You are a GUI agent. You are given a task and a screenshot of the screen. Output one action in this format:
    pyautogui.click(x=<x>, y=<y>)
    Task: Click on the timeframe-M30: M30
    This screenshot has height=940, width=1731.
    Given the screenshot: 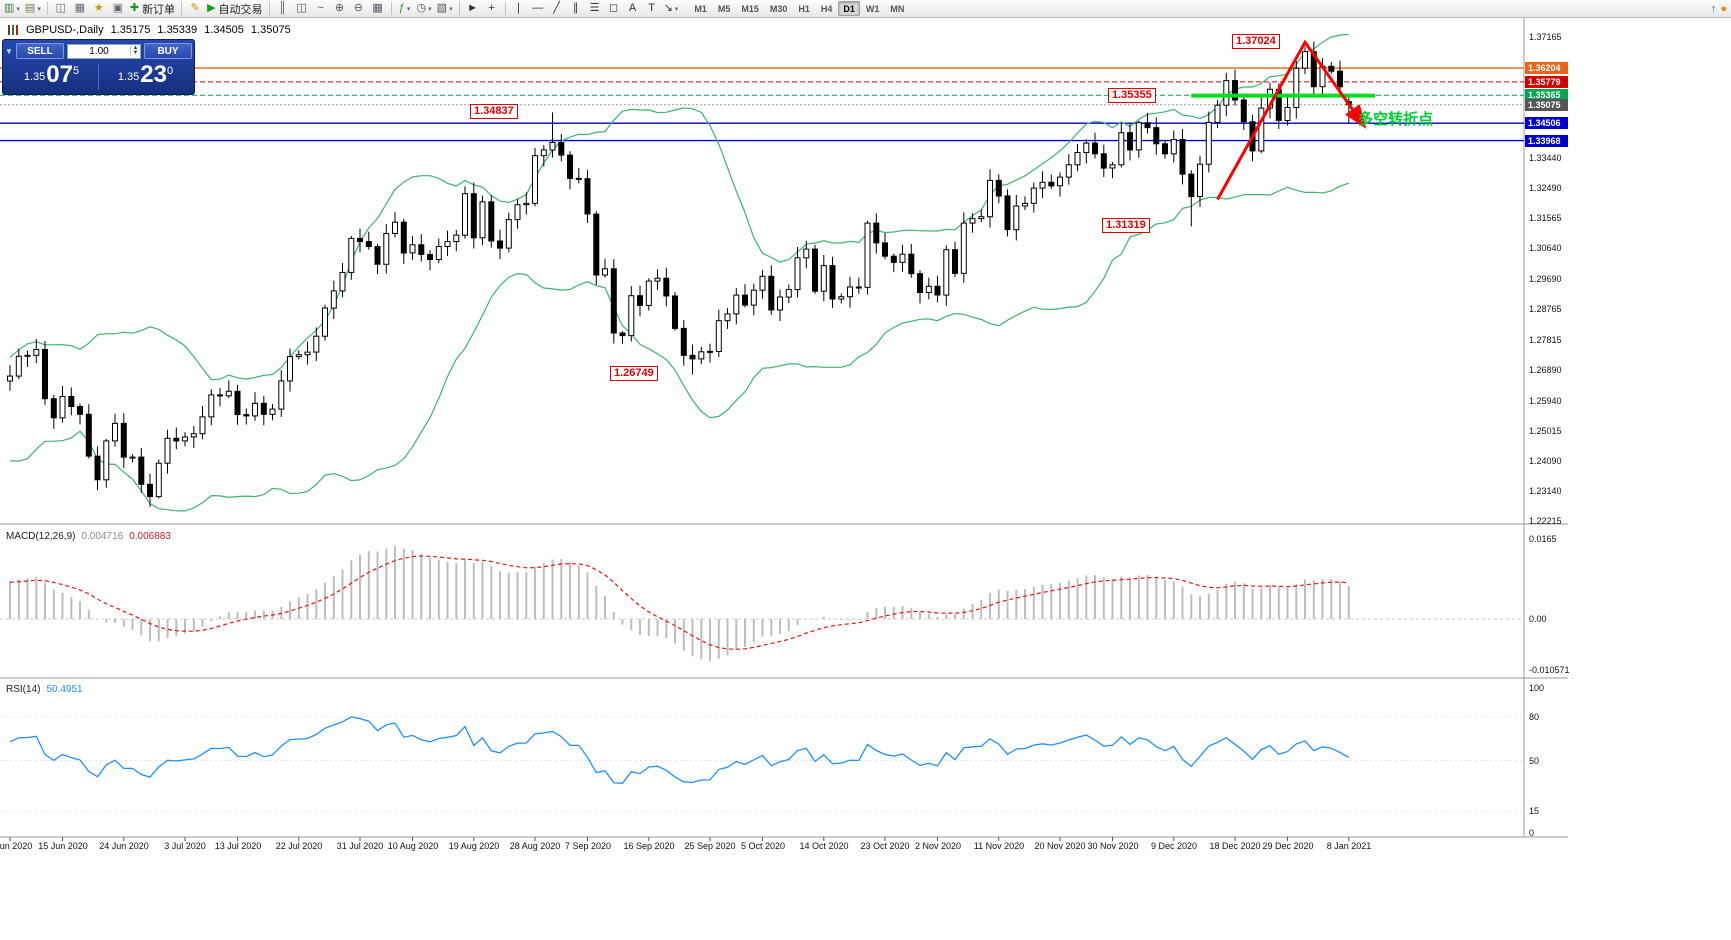 What is the action you would take?
    pyautogui.click(x=778, y=8)
    